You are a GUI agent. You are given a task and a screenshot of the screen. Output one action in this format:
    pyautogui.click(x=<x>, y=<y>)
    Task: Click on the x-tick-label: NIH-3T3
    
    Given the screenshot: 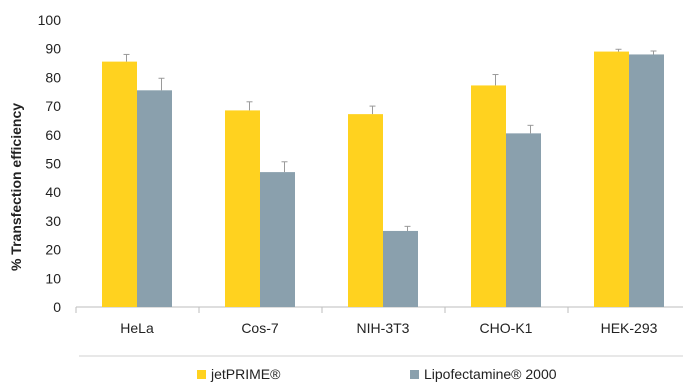 What is the action you would take?
    pyautogui.click(x=383, y=328)
    